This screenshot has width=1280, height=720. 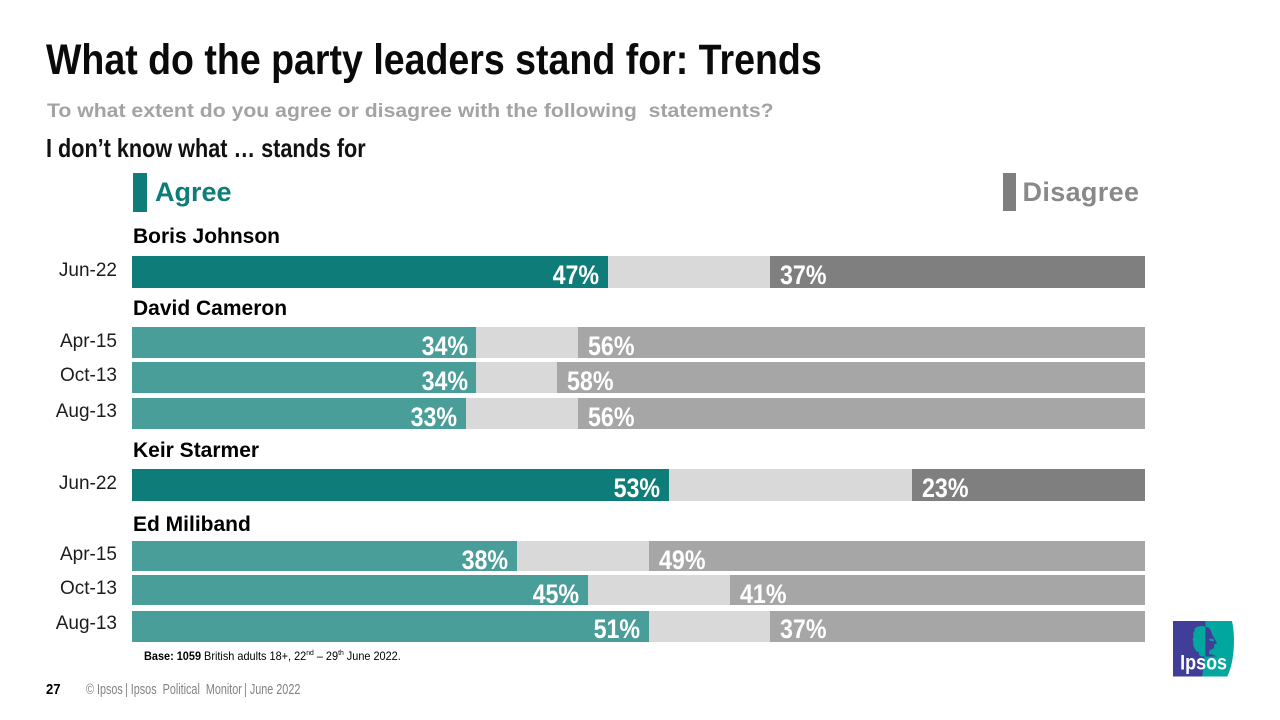 What do you see at coordinates (1203, 663) in the screenshot?
I see `svg-text: Ipsos` at bounding box center [1203, 663].